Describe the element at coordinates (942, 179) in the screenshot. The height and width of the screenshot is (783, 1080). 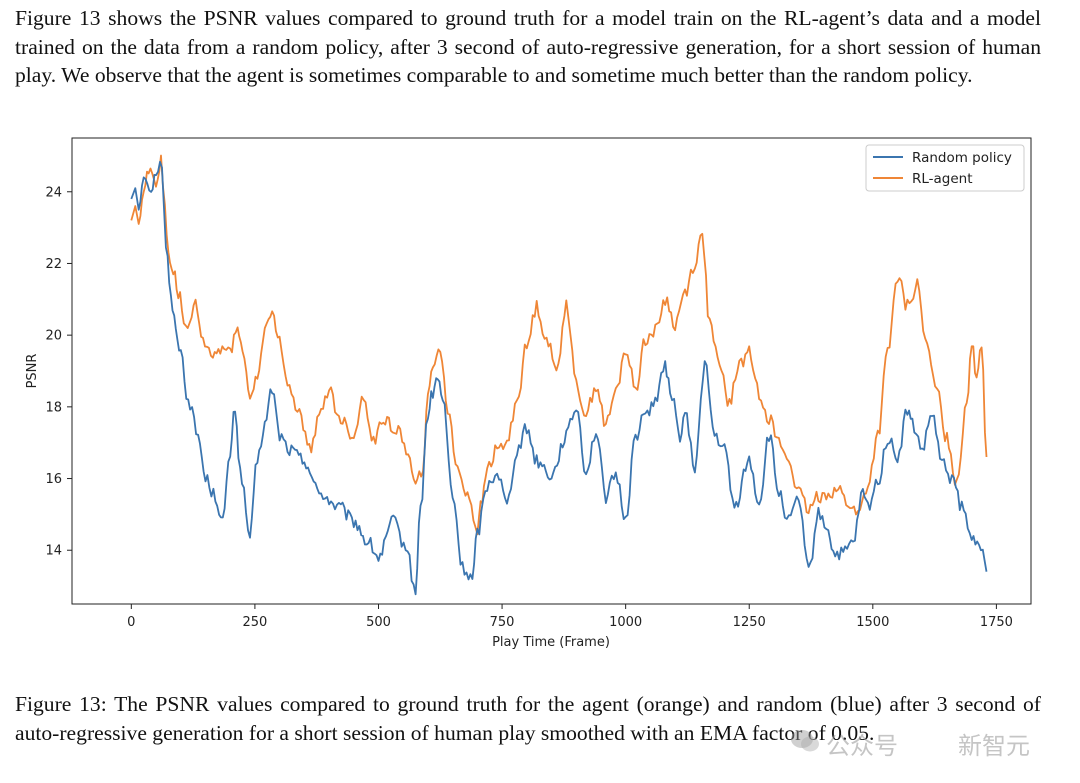
I see `legend-label-agent: RL-agent` at that location.